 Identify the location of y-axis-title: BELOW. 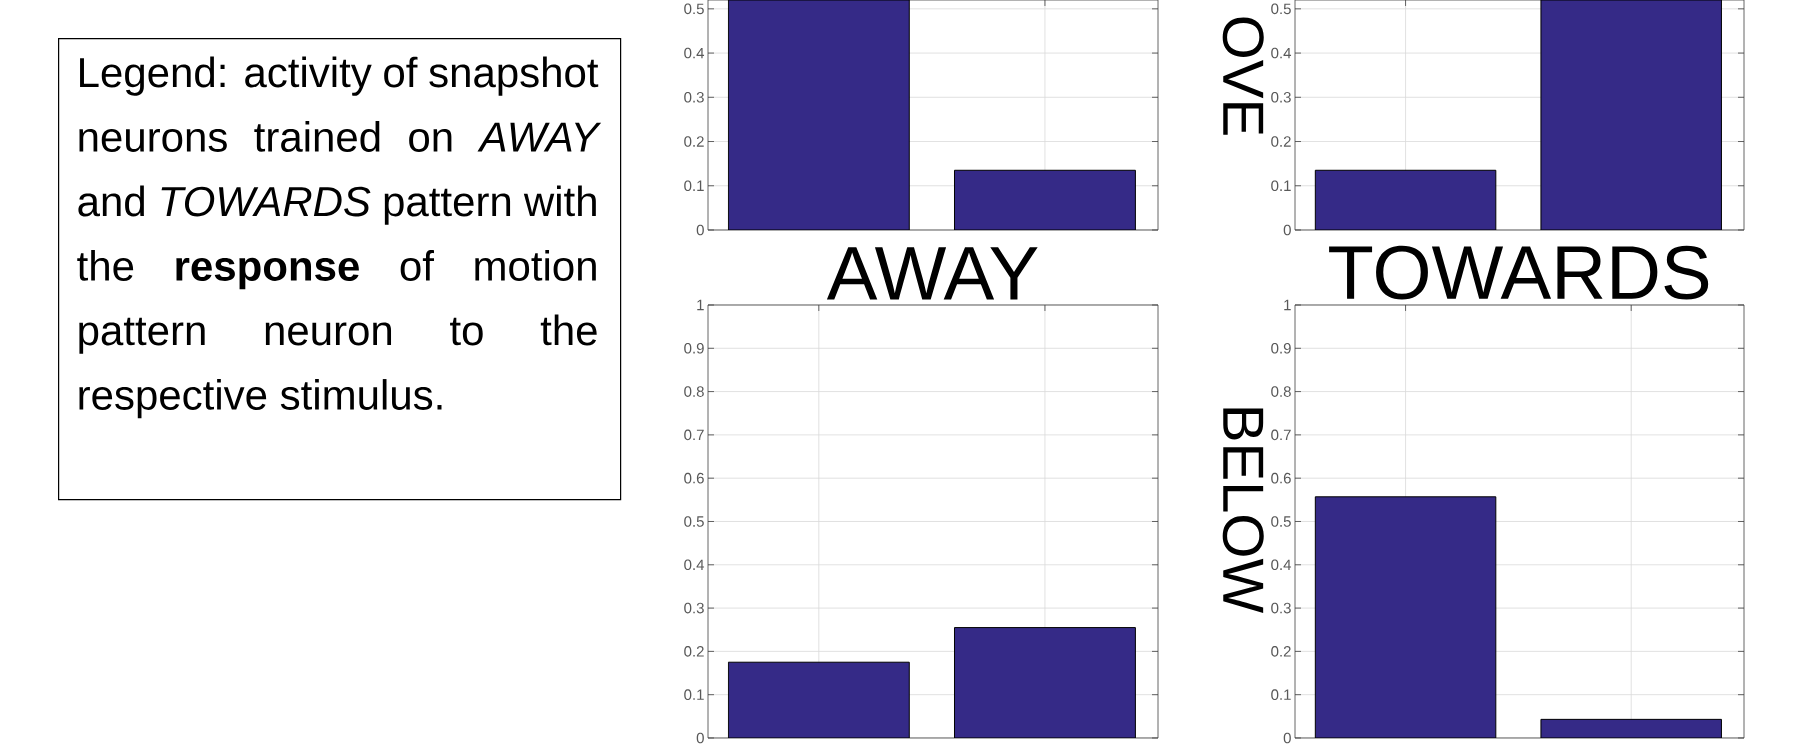
(1243, 511).